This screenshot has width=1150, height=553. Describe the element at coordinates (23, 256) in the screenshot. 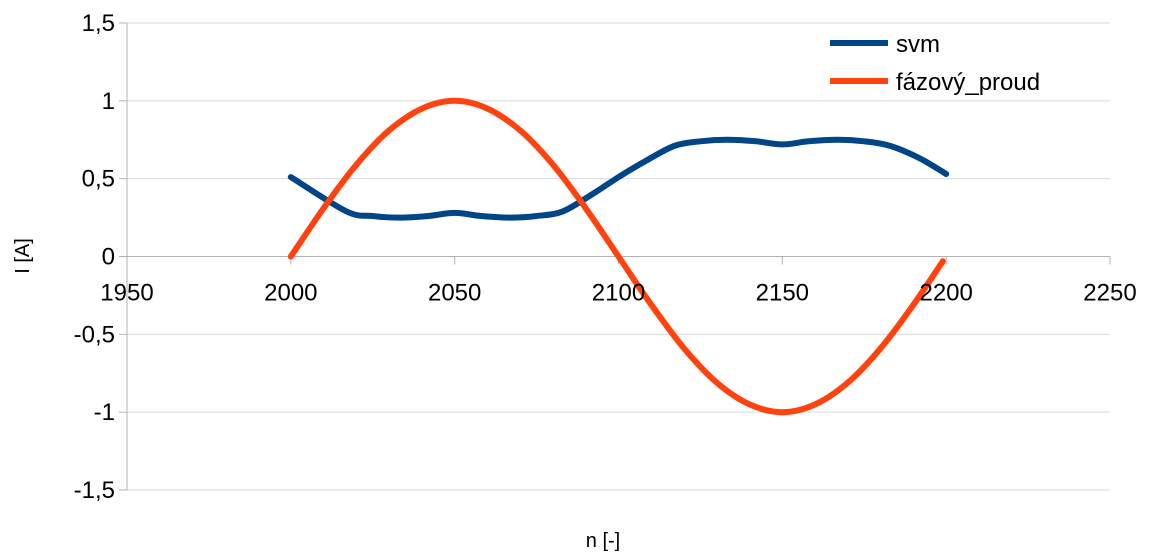

I see `y-axis-label: I [A]` at that location.